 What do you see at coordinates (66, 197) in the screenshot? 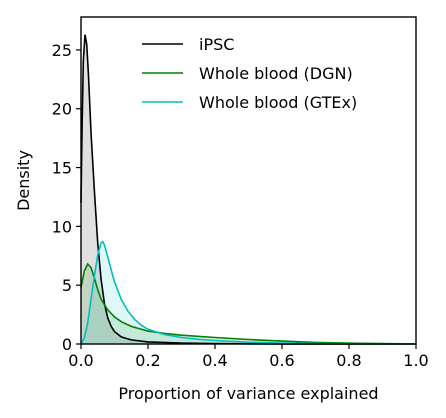
I see `y-axis-ticks: 0 5 10 15 20 25` at bounding box center [66, 197].